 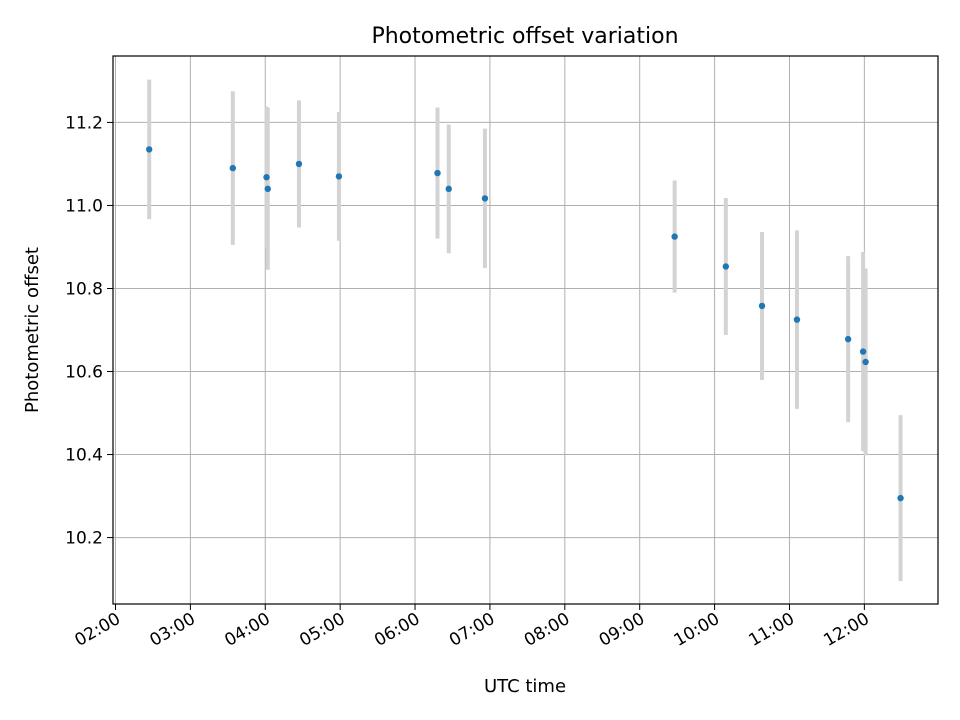 I want to click on y-tick-label: 10.2, so click(x=84, y=539).